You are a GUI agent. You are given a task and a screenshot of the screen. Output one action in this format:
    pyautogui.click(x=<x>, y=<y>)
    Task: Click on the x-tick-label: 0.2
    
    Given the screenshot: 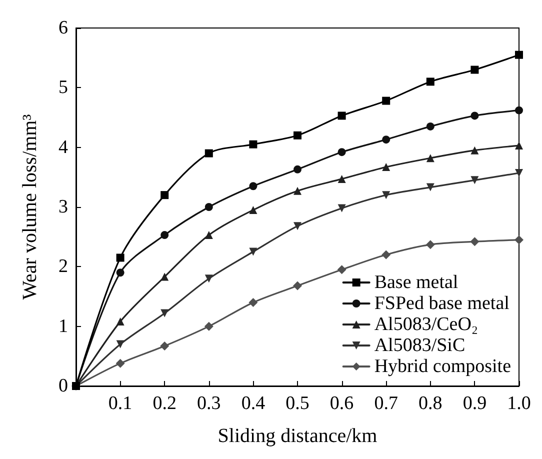 What is the action you would take?
    pyautogui.click(x=164, y=403)
    